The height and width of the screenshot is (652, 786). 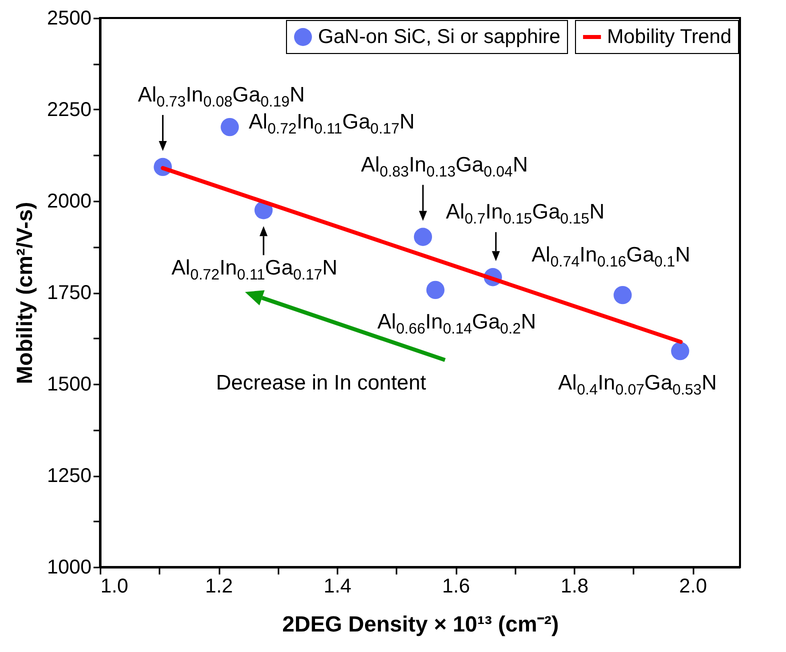 What do you see at coordinates (69, 201) in the screenshot?
I see `y-tick-label: 2000` at bounding box center [69, 201].